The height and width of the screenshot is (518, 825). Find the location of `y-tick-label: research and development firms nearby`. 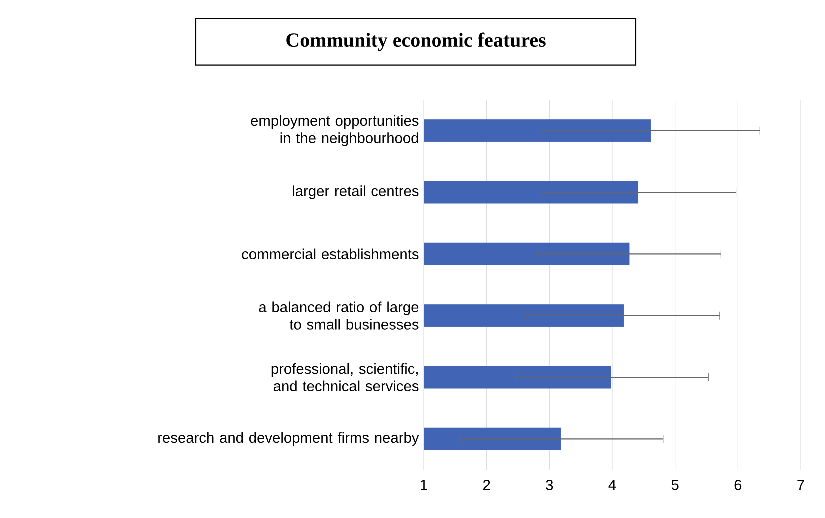

y-tick-label: research and development firms nearby is located at coordinates (289, 439).